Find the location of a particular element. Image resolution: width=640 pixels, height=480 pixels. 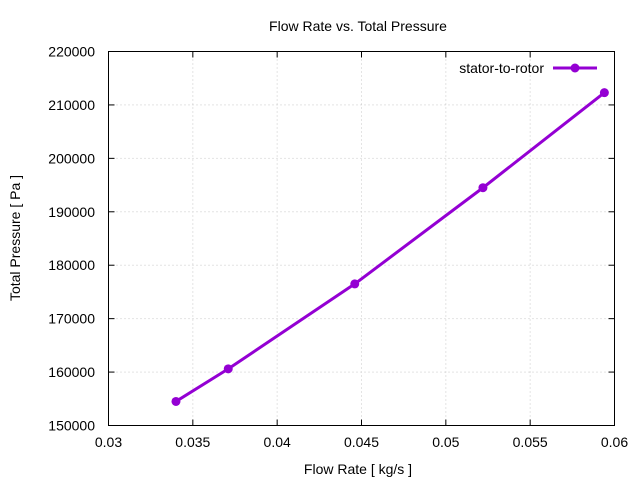

y-tick-label: 180000 is located at coordinates (71, 265).